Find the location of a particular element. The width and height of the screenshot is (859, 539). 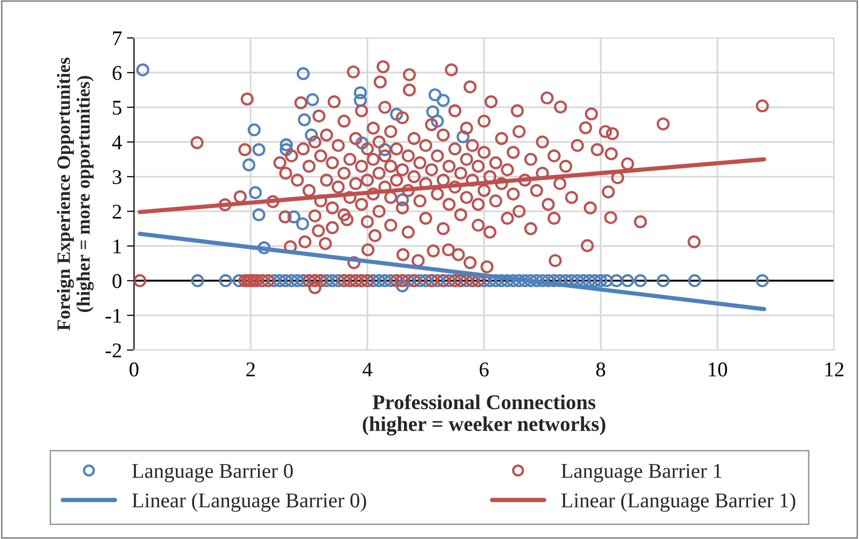

y-tick-label: 1 is located at coordinates (117, 246).